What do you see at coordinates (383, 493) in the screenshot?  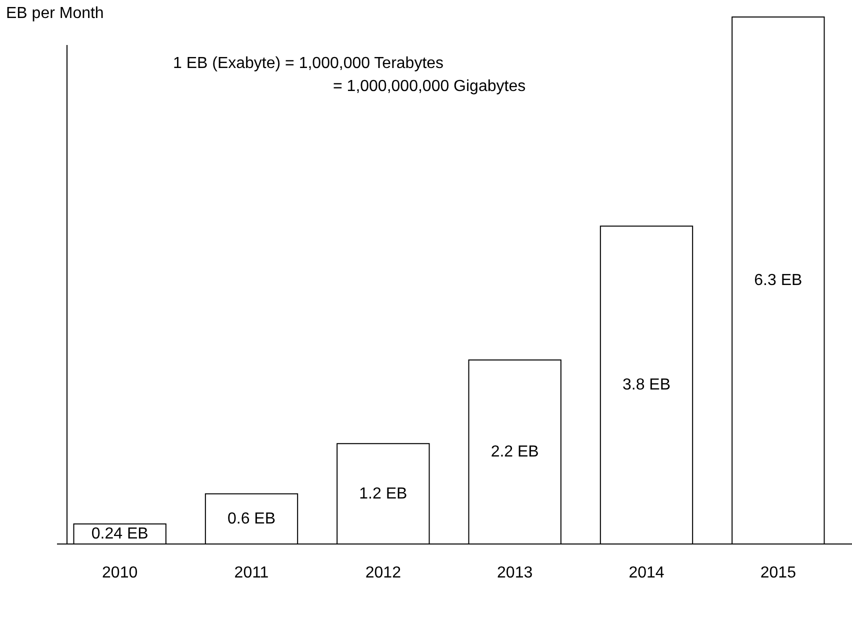 I see `data-label: 1.2 EB` at bounding box center [383, 493].